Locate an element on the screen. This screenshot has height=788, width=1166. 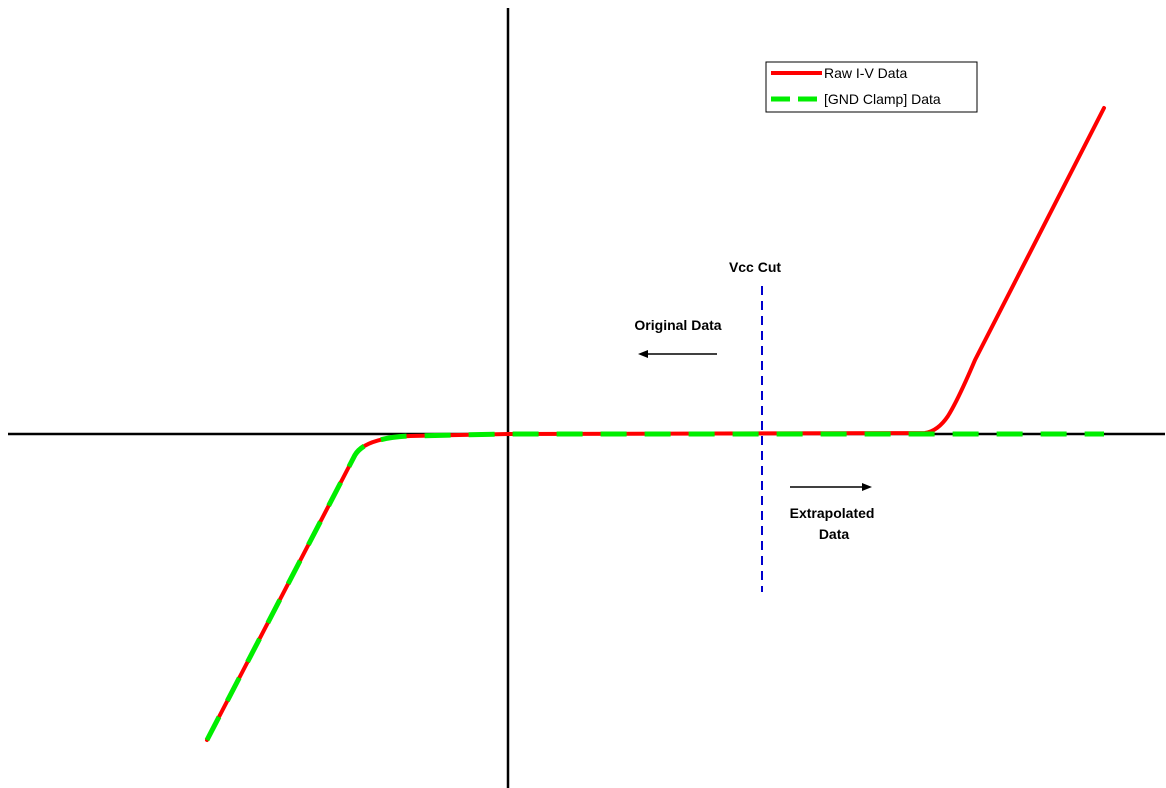
legend: Raw I-V Data [GND Clamp] Data is located at coordinates (871, 87).